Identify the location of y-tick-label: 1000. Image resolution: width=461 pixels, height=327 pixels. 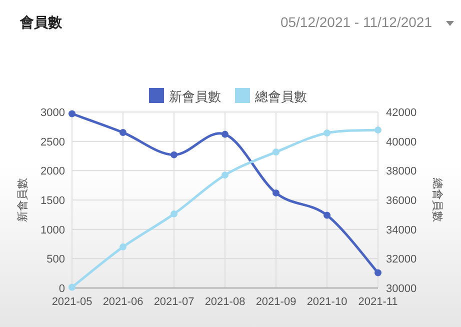
(52, 230).